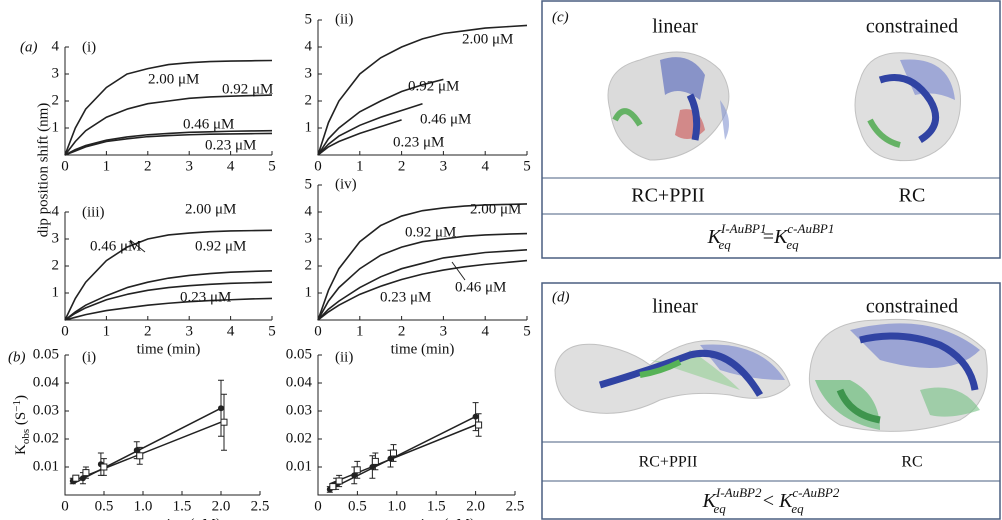  What do you see at coordinates (898, 375) in the screenshot?
I see `molecule` at bounding box center [898, 375].